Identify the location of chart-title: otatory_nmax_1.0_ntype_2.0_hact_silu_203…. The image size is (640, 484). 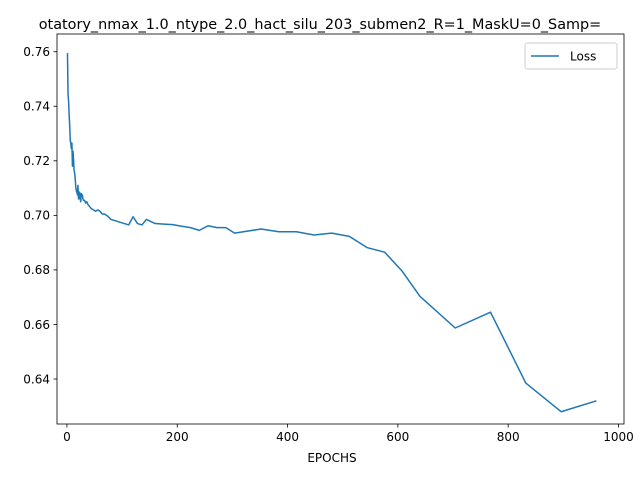
(320, 25).